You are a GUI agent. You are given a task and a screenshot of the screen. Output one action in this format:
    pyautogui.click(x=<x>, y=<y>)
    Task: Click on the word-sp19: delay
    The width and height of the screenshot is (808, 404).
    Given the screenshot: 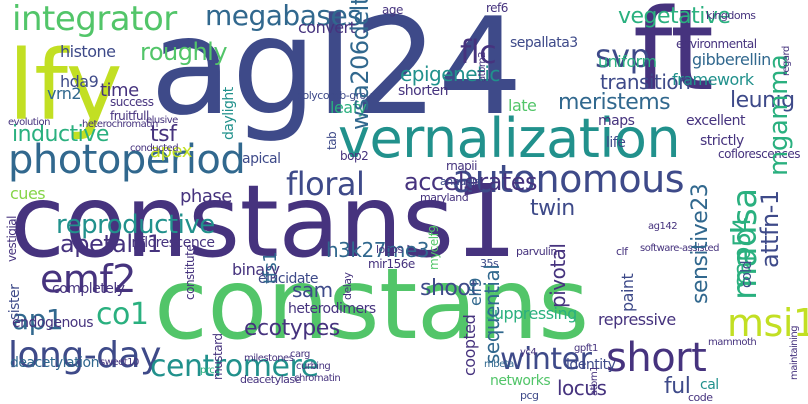 What is the action you would take?
    pyautogui.click(x=347, y=286)
    